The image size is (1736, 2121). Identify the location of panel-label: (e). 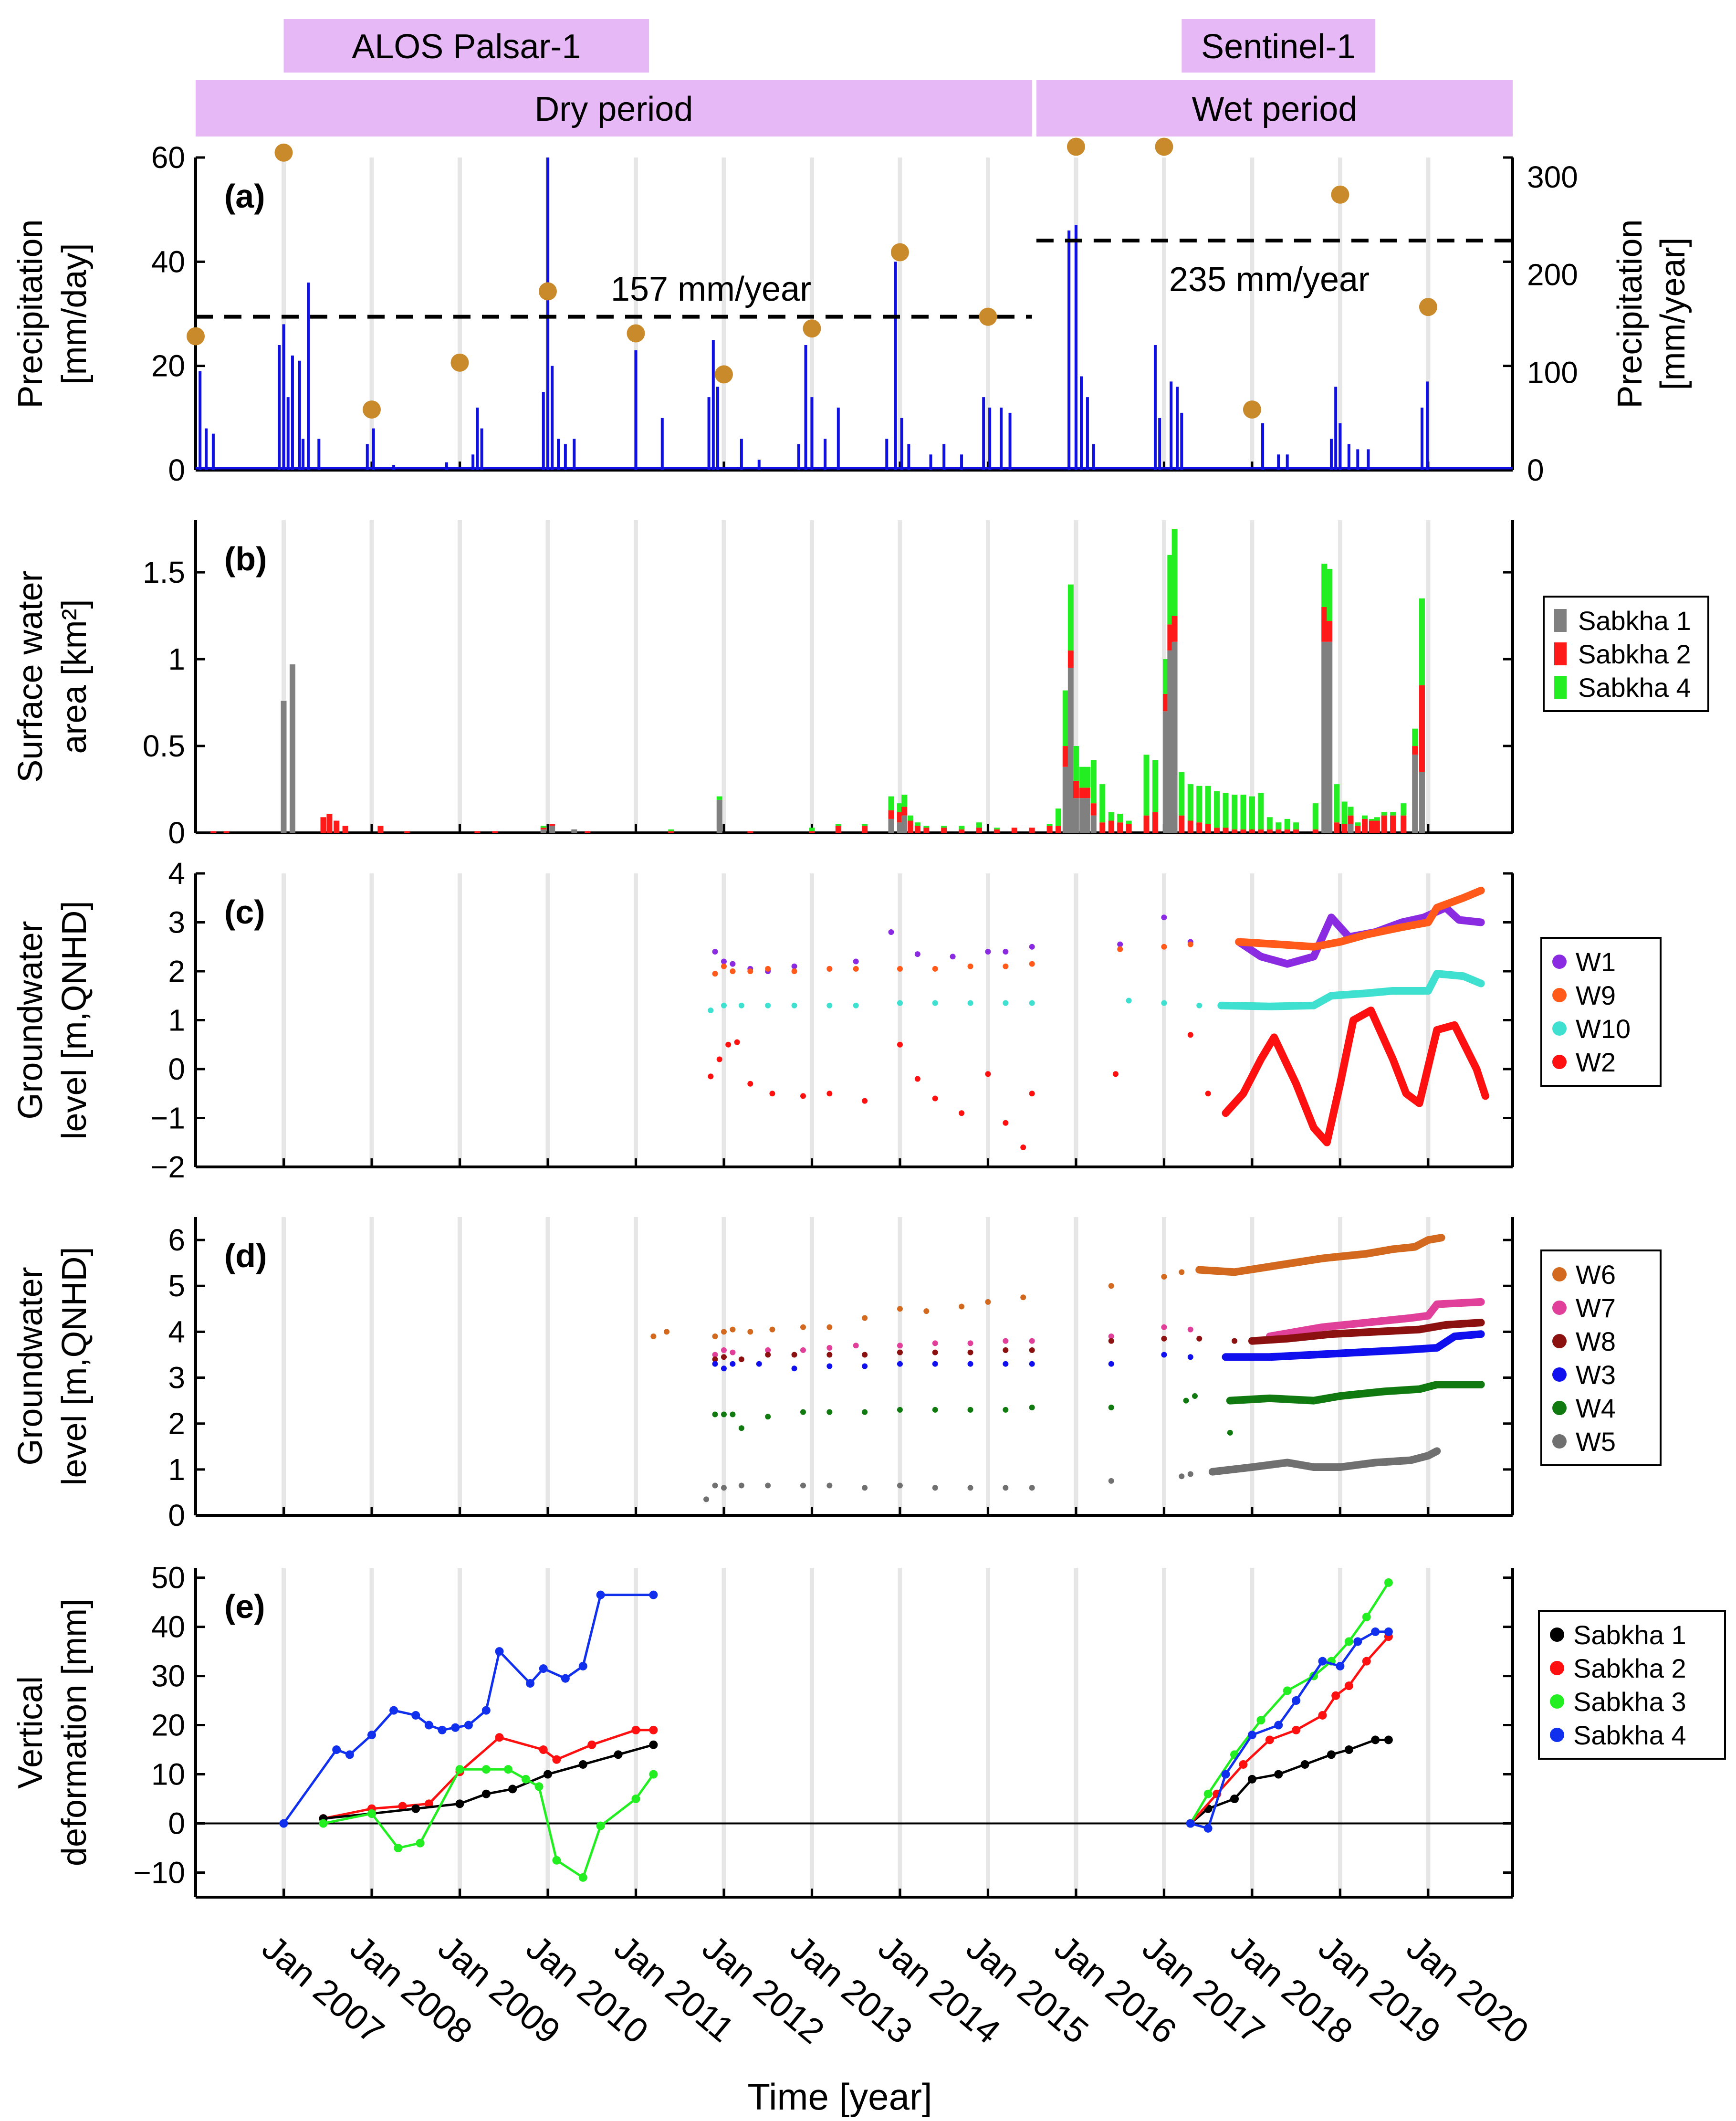
(244, 1606).